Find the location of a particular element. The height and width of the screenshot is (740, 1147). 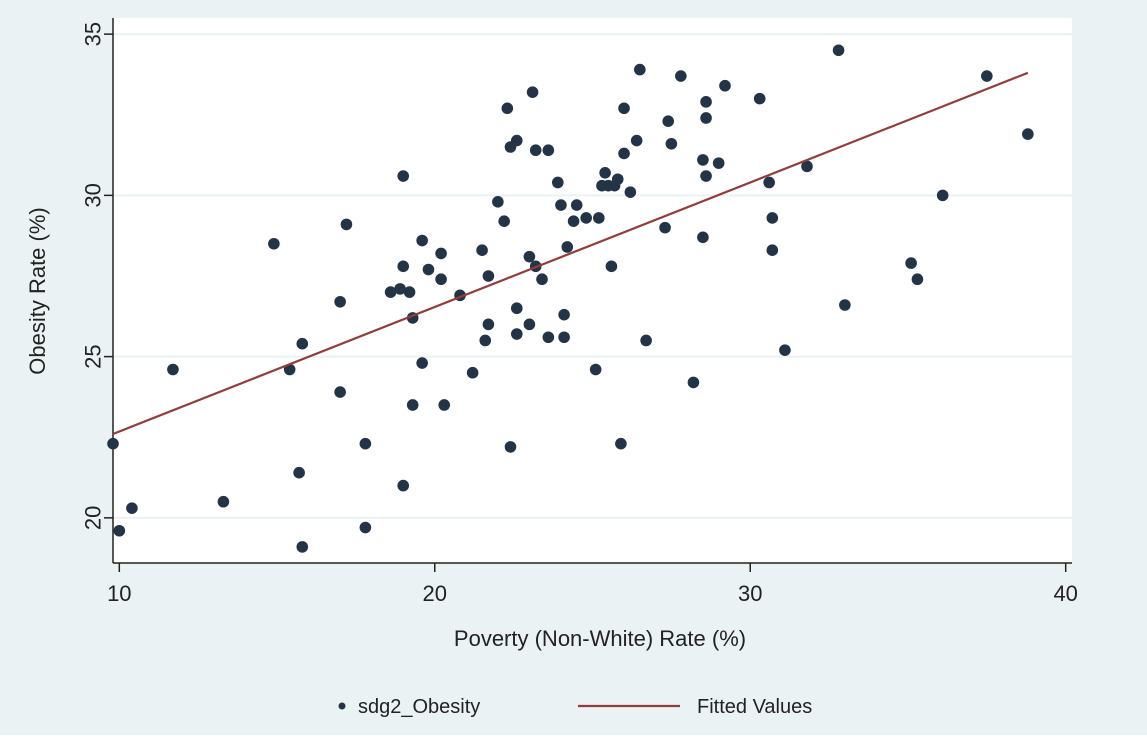

legend-label-fitted: Fitted Values is located at coordinates (754, 707).